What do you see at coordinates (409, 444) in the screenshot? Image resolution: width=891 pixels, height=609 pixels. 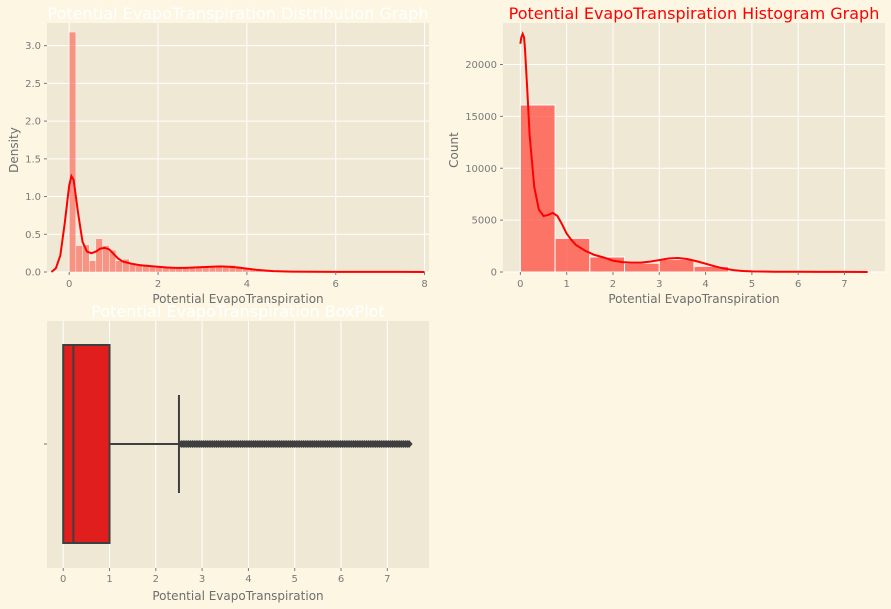 I see `box-outlier` at bounding box center [409, 444].